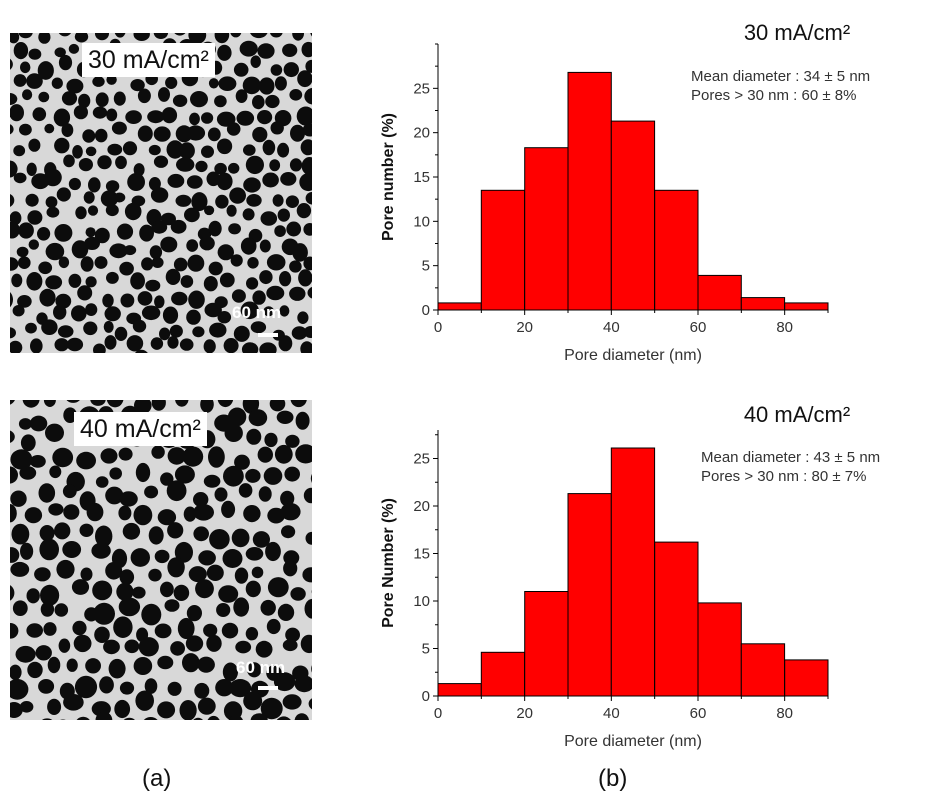  What do you see at coordinates (261, 667) in the screenshot?
I see `scale-bar-label: 60 nm` at bounding box center [261, 667].